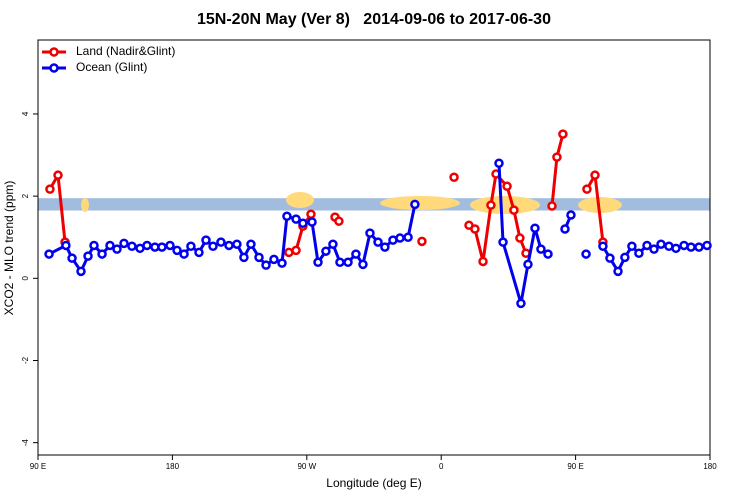 The width and height of the screenshot is (750, 500). Describe the element at coordinates (25, 113) in the screenshot. I see `y-tick-label: 4` at that location.